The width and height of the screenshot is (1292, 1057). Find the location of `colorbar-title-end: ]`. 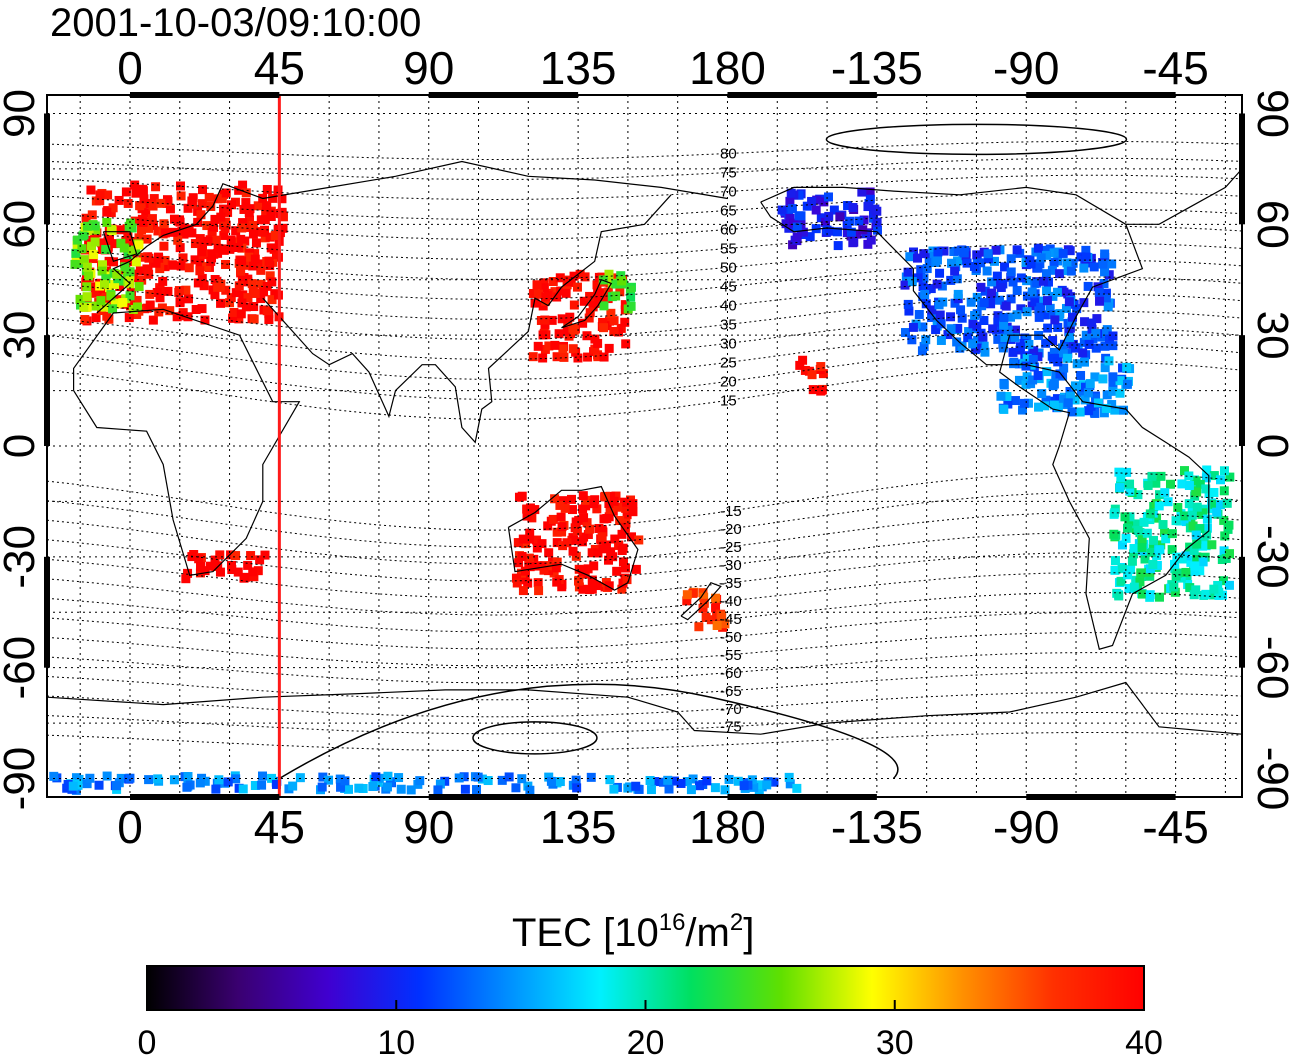

colorbar-title-end: ] is located at coordinates (748, 933).